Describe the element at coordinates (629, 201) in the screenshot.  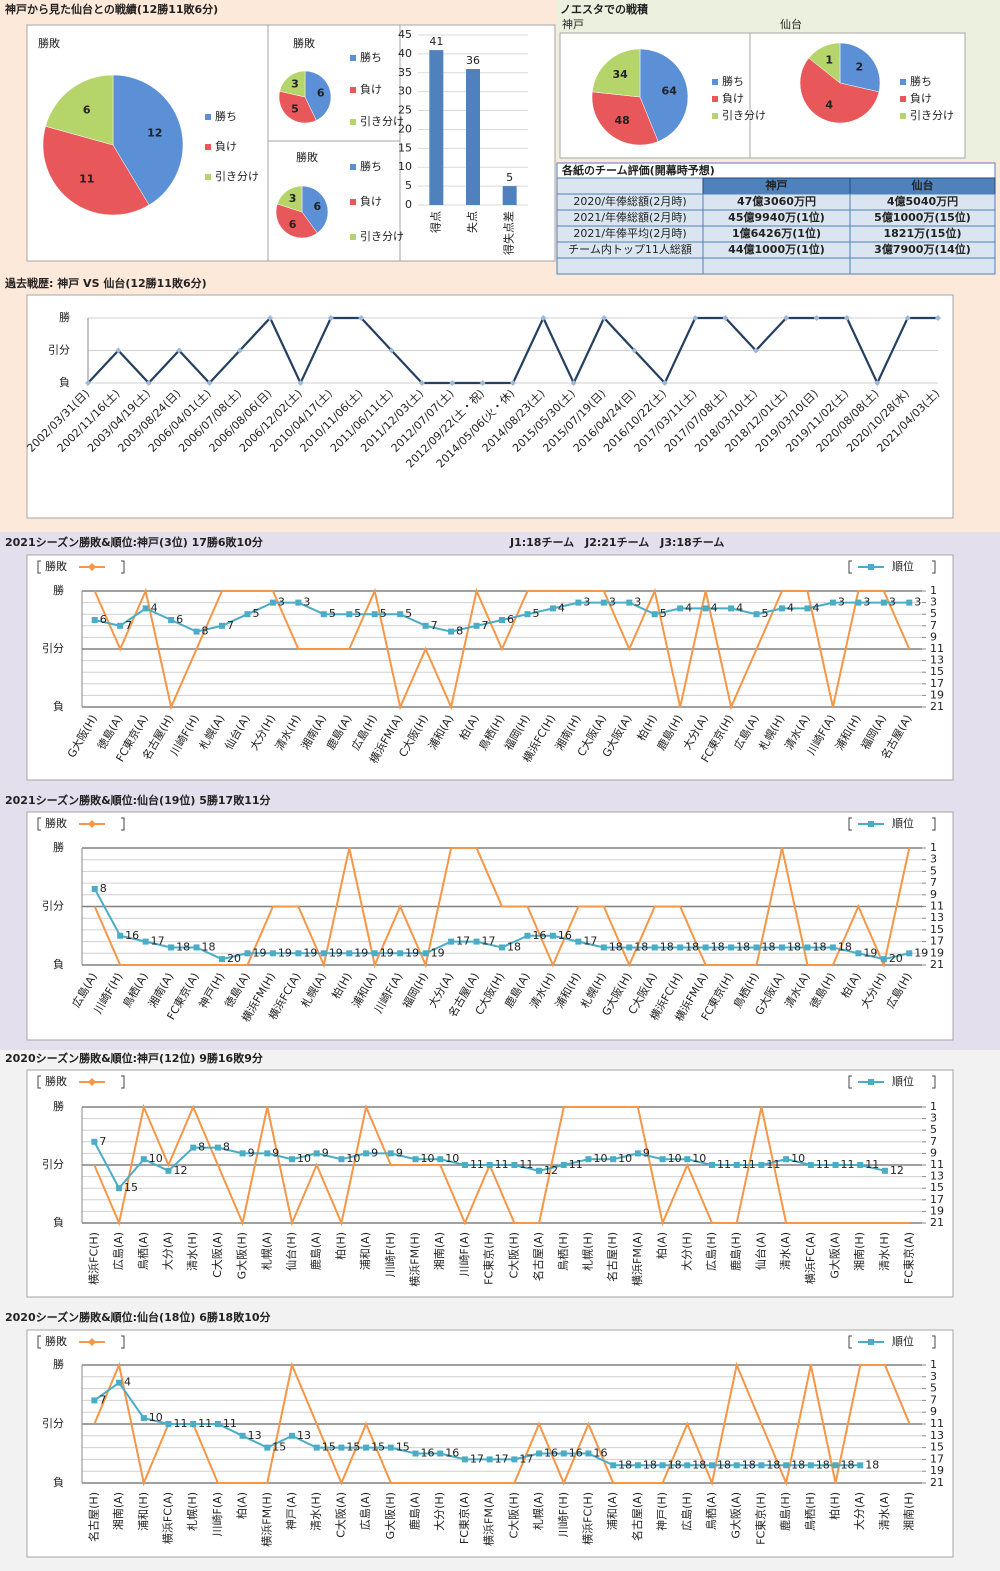
I see `table-cell-text: 2020/年俸総額(2月時)` at that location.